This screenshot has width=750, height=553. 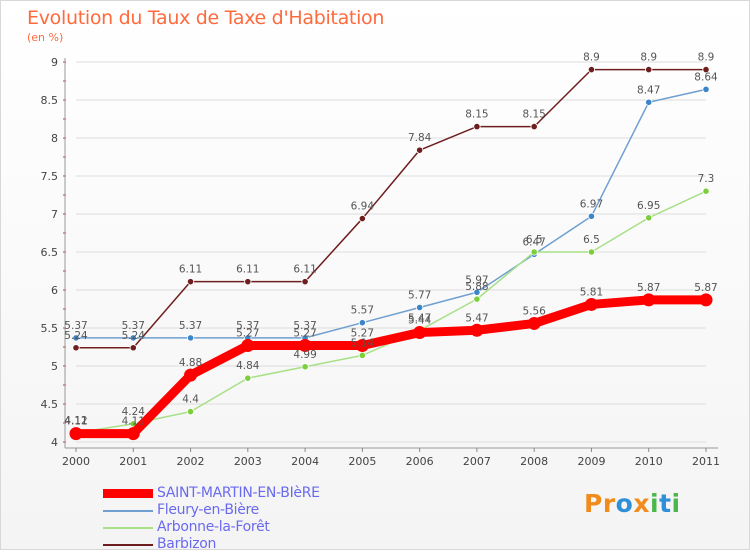 I want to click on data-label-2: 5.14, so click(x=363, y=343).